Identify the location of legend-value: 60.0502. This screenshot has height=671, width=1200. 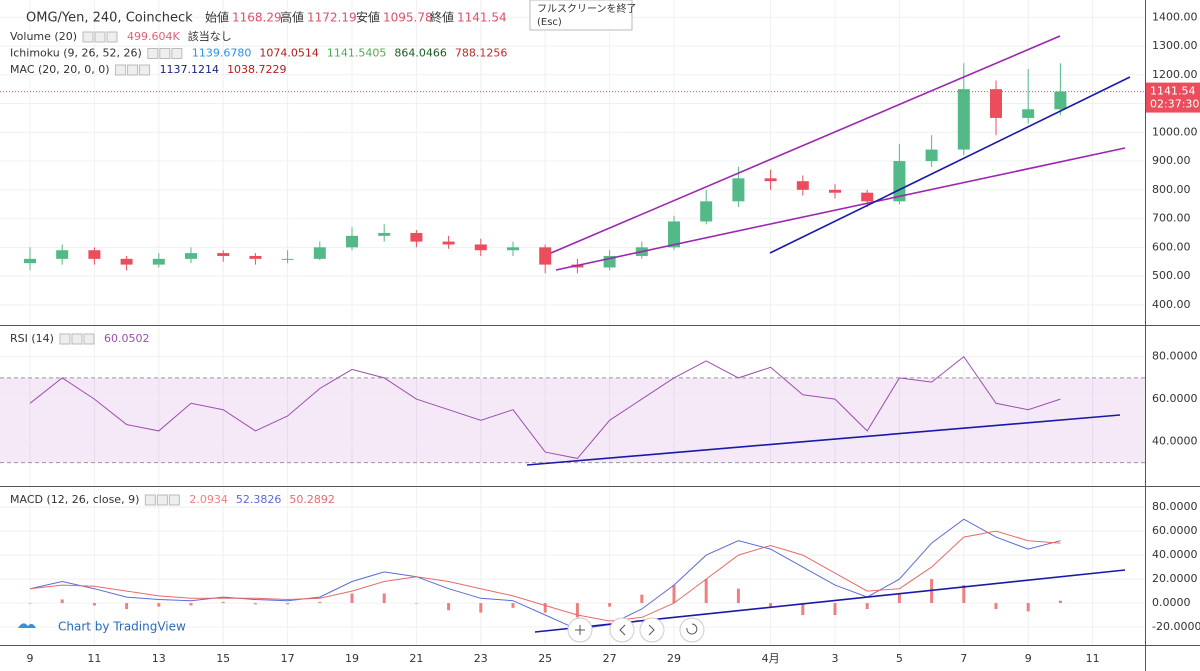
(127, 338).